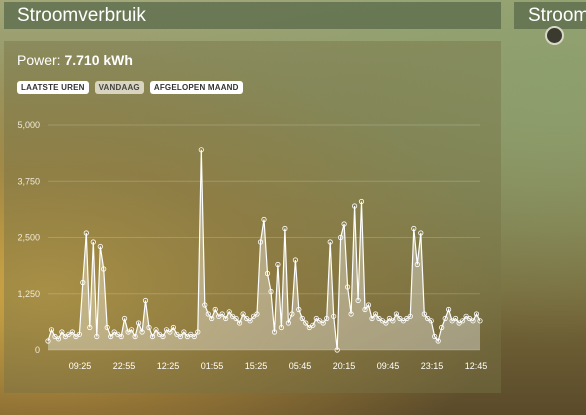 The height and width of the screenshot is (415, 586). What do you see at coordinates (196, 87) in the screenshot?
I see `range-button-month: AFGELOPEN MAAND` at bounding box center [196, 87].